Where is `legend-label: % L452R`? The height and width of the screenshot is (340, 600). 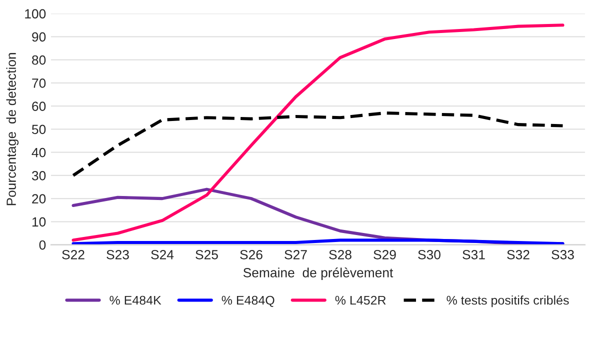 legend-label: % L452R is located at coordinates (360, 300).